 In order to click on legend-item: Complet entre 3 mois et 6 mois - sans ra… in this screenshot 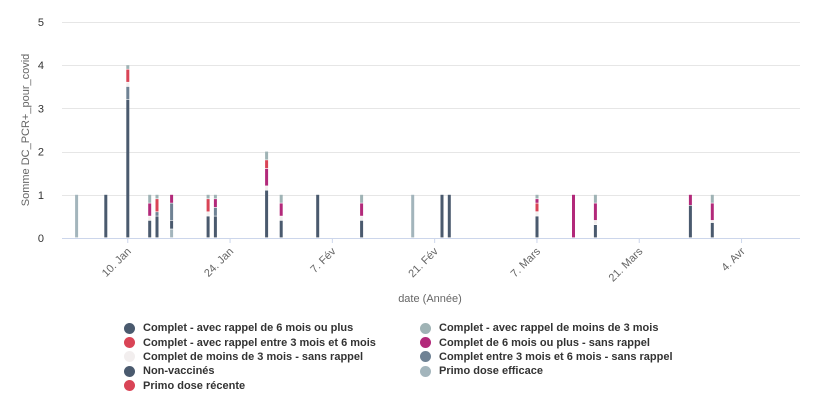, I will do `click(570, 357)`.